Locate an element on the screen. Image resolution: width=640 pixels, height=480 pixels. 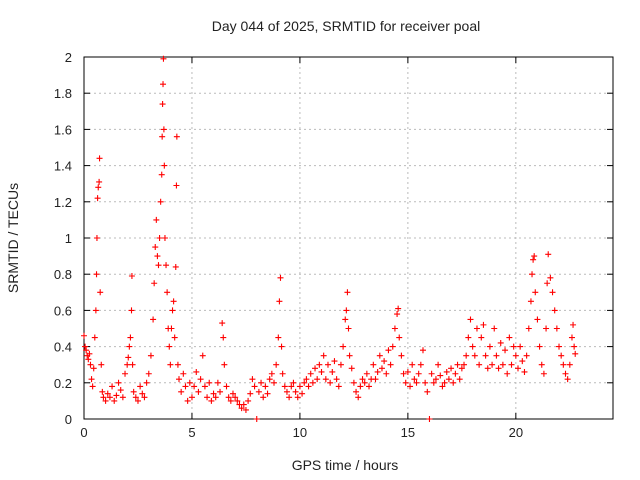
x-axis-label: GPS time / hours is located at coordinates (345, 465).